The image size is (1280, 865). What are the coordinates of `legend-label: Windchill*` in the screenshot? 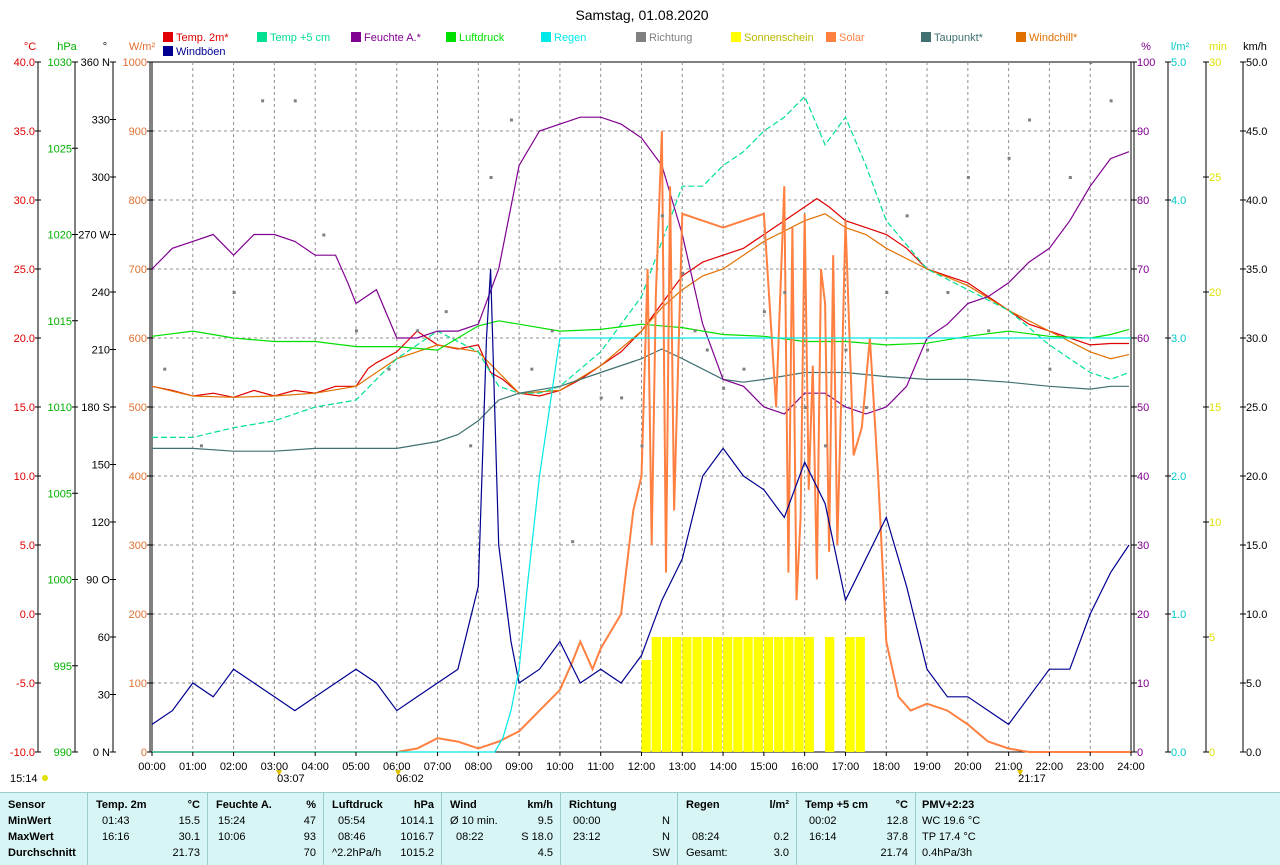 It's located at (1053, 38).